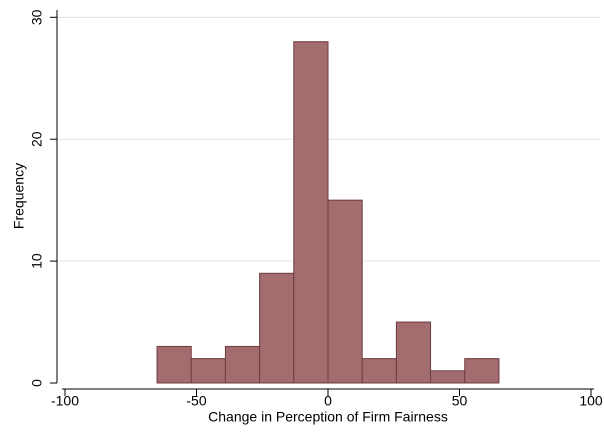 The width and height of the screenshot is (604, 432). I want to click on y-tick-label: 30, so click(37, 17).